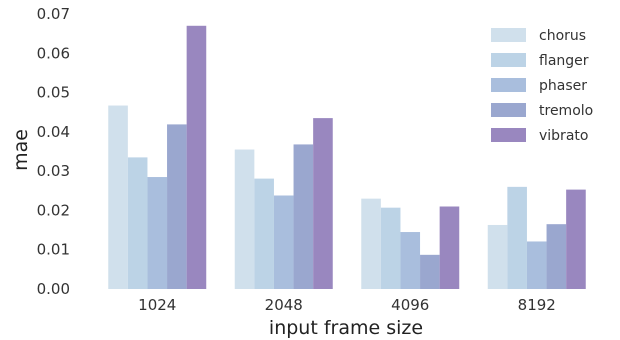  Describe the element at coordinates (53, 93) in the screenshot. I see `y-tick-label: 0.05` at that location.